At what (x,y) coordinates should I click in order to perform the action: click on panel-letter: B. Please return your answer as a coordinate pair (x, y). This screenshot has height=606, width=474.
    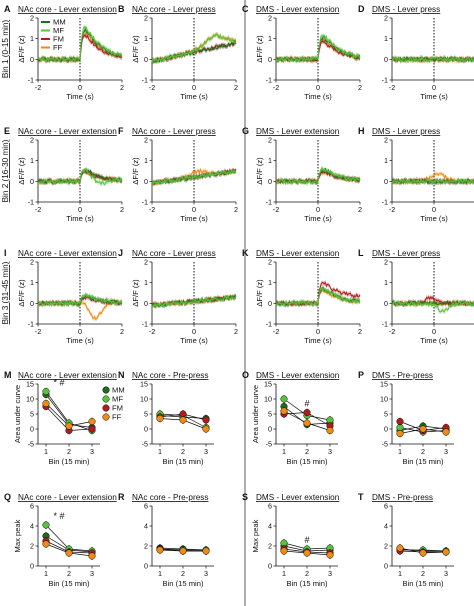
    Looking at the image, I should click on (121, 9).